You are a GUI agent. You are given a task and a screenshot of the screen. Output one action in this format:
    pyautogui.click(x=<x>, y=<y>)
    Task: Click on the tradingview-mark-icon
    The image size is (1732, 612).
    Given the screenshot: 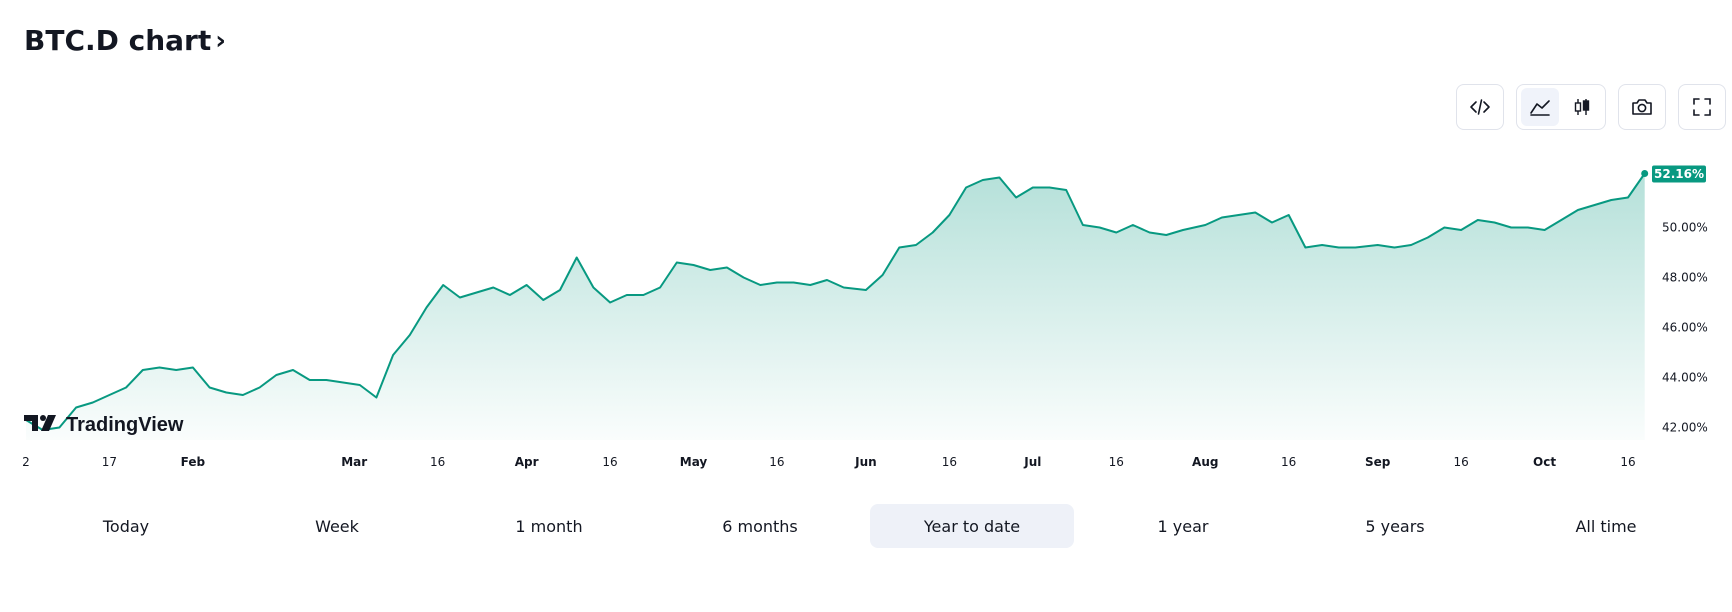 What is the action you would take?
    pyautogui.click(x=42, y=425)
    